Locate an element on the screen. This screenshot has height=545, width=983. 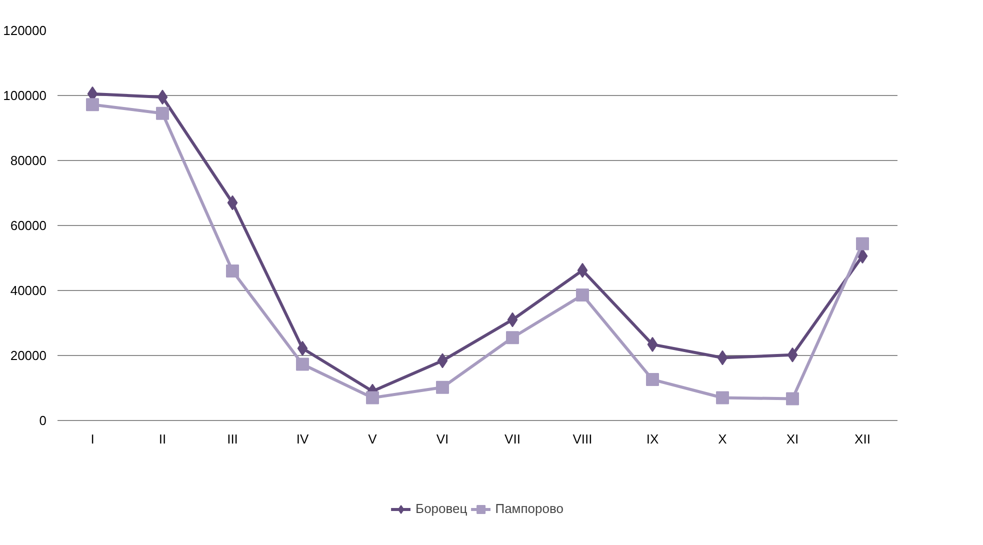
y-tick-label: 100000 is located at coordinates (25, 95).